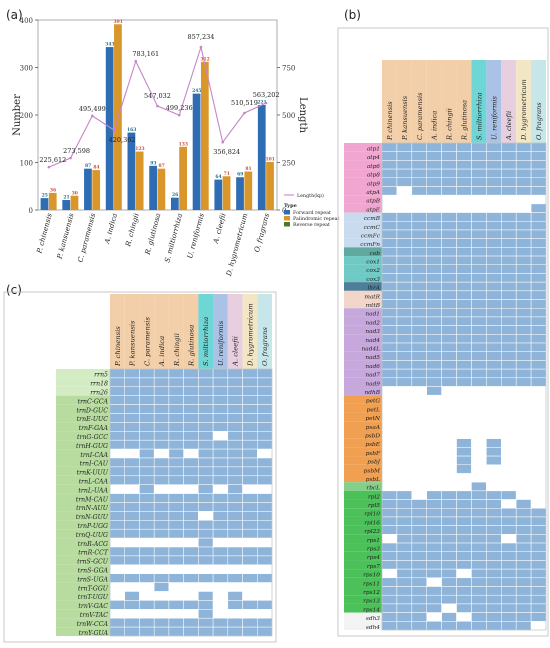  What do you see at coordinates (465, 120) in the screenshot?
I see `column-label: R. glutinosa` at bounding box center [465, 120].